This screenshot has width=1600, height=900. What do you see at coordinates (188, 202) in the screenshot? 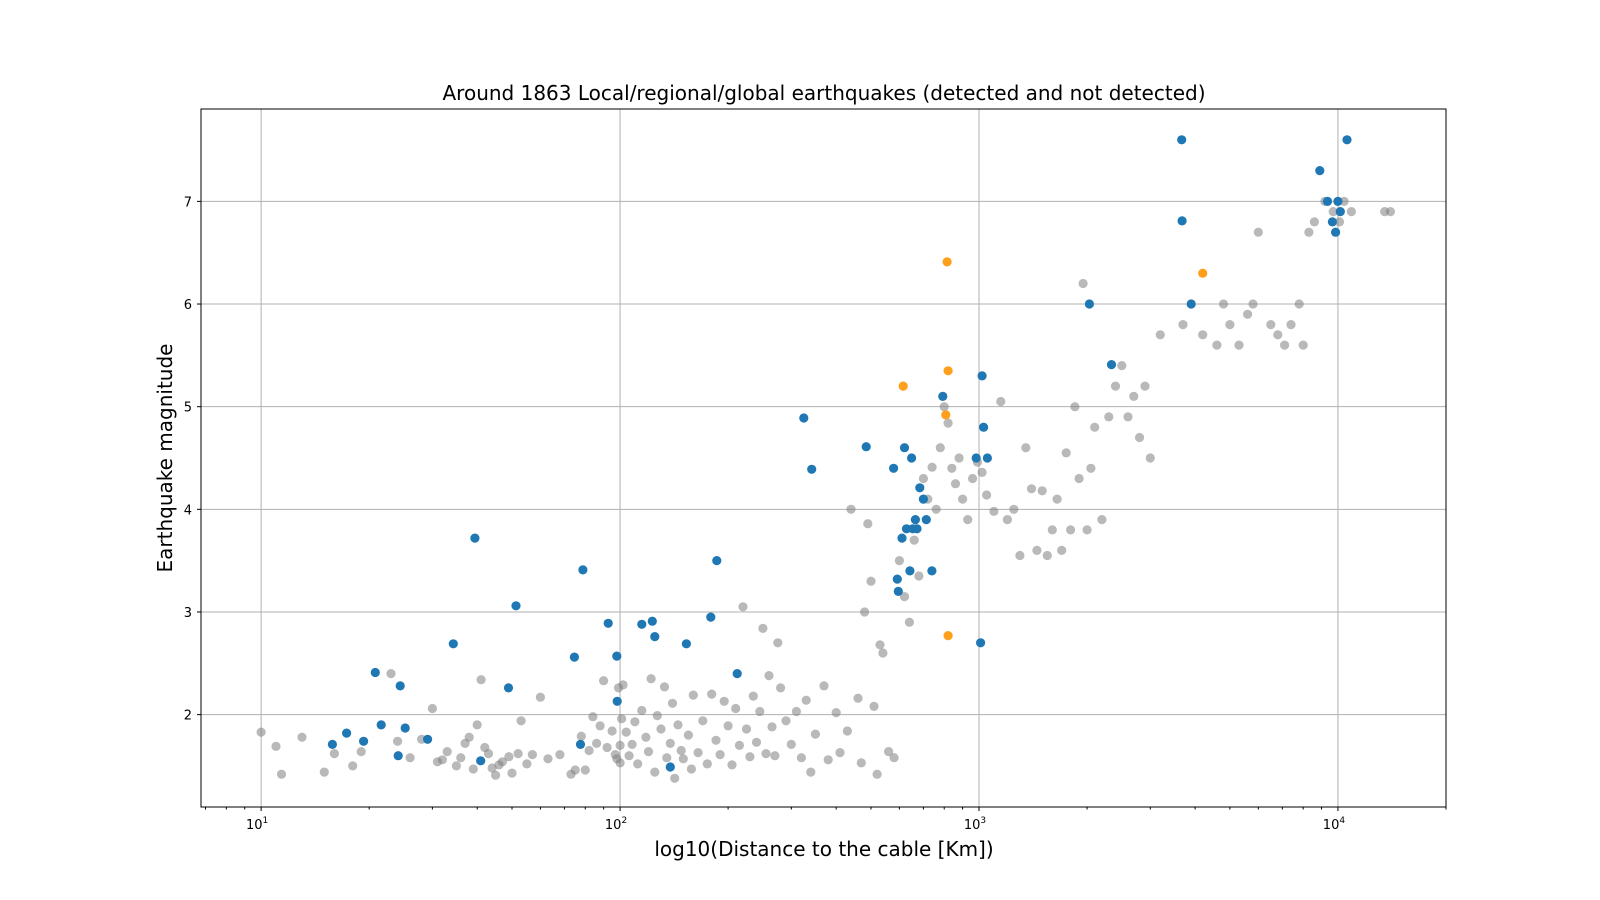
I see `y-tick-label: 7` at bounding box center [188, 202].